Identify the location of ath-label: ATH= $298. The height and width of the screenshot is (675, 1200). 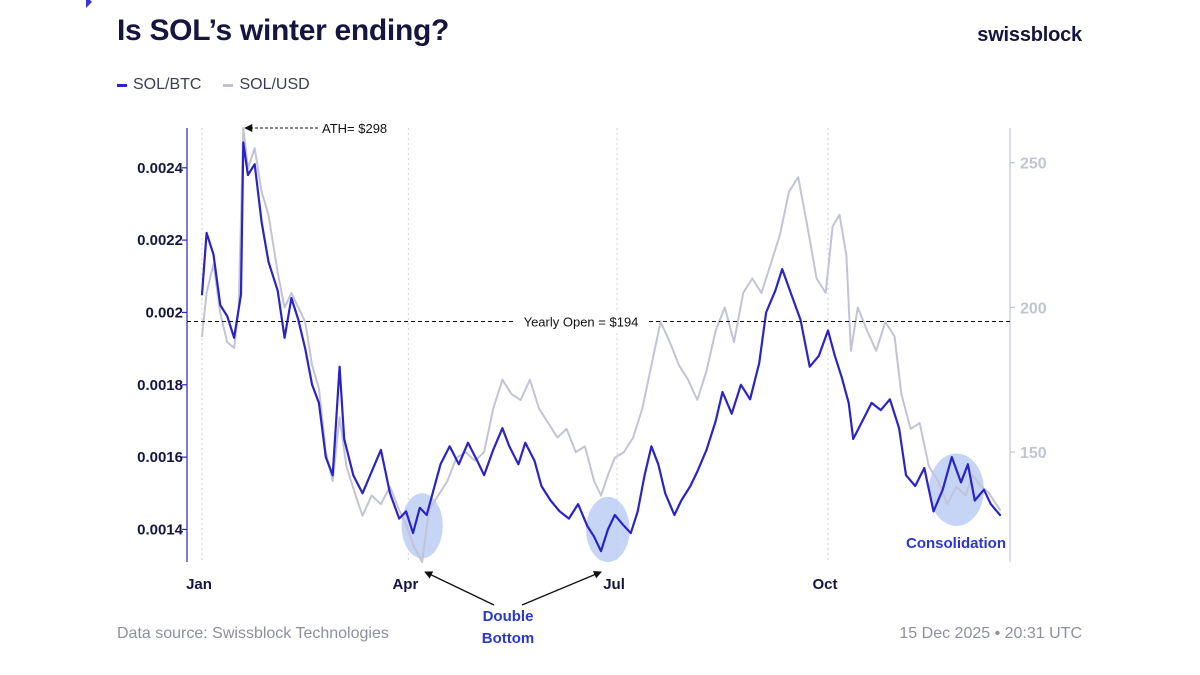
(354, 128).